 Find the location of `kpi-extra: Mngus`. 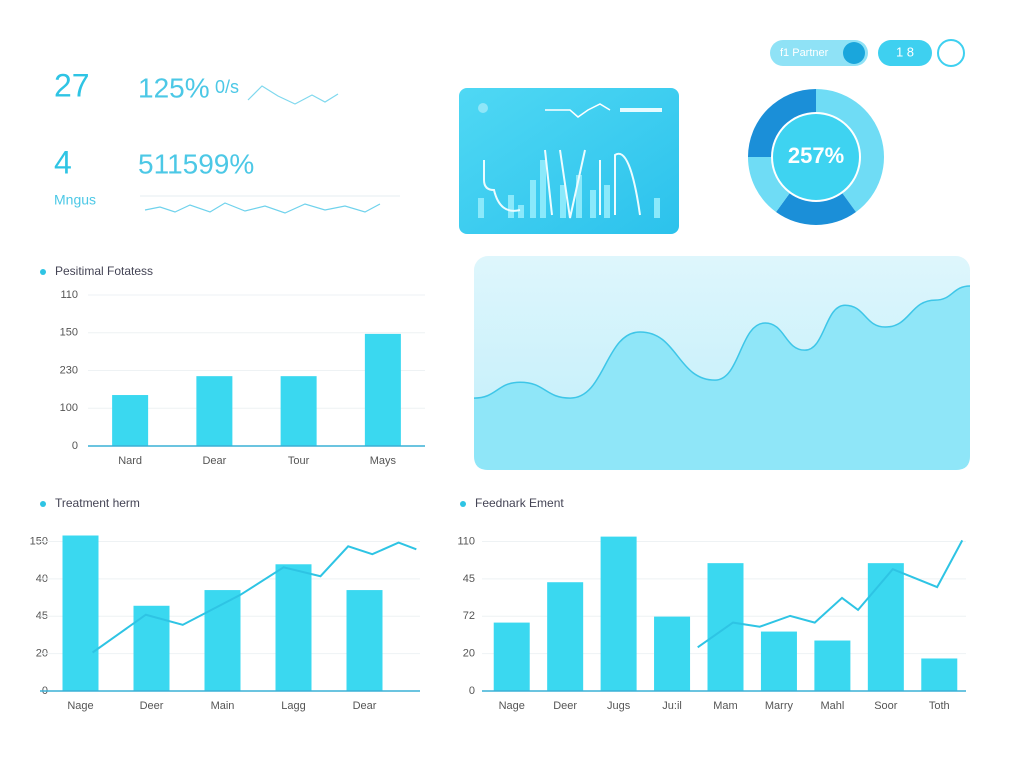

kpi-extra: Mngus is located at coordinates (75, 200).